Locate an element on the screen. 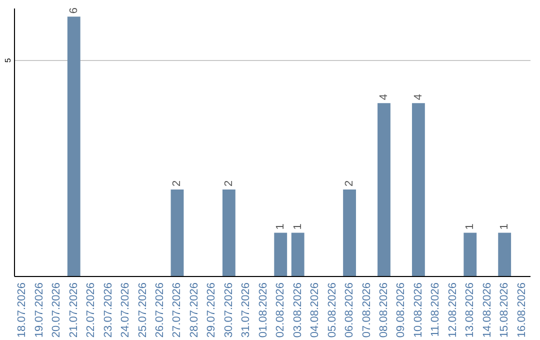 The height and width of the screenshot is (340, 540). x-tick-label: 25.07.2026 is located at coordinates (142, 310).